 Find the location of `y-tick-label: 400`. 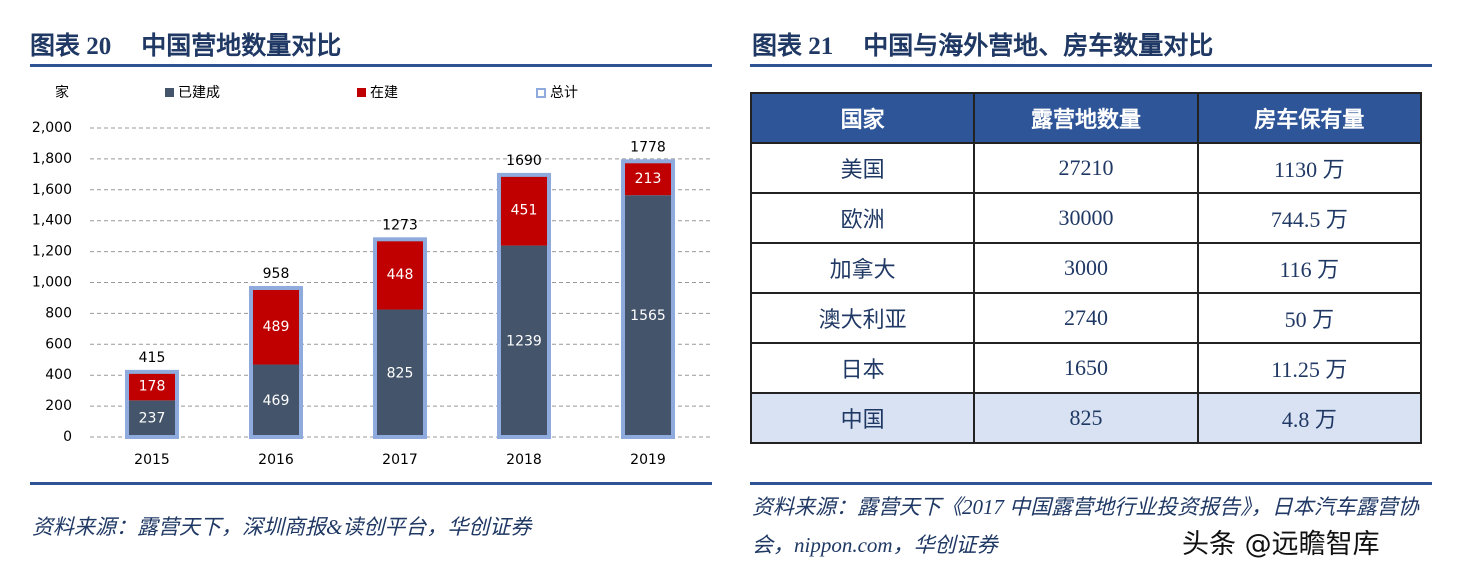

y-tick-label: 400 is located at coordinates (58, 375).